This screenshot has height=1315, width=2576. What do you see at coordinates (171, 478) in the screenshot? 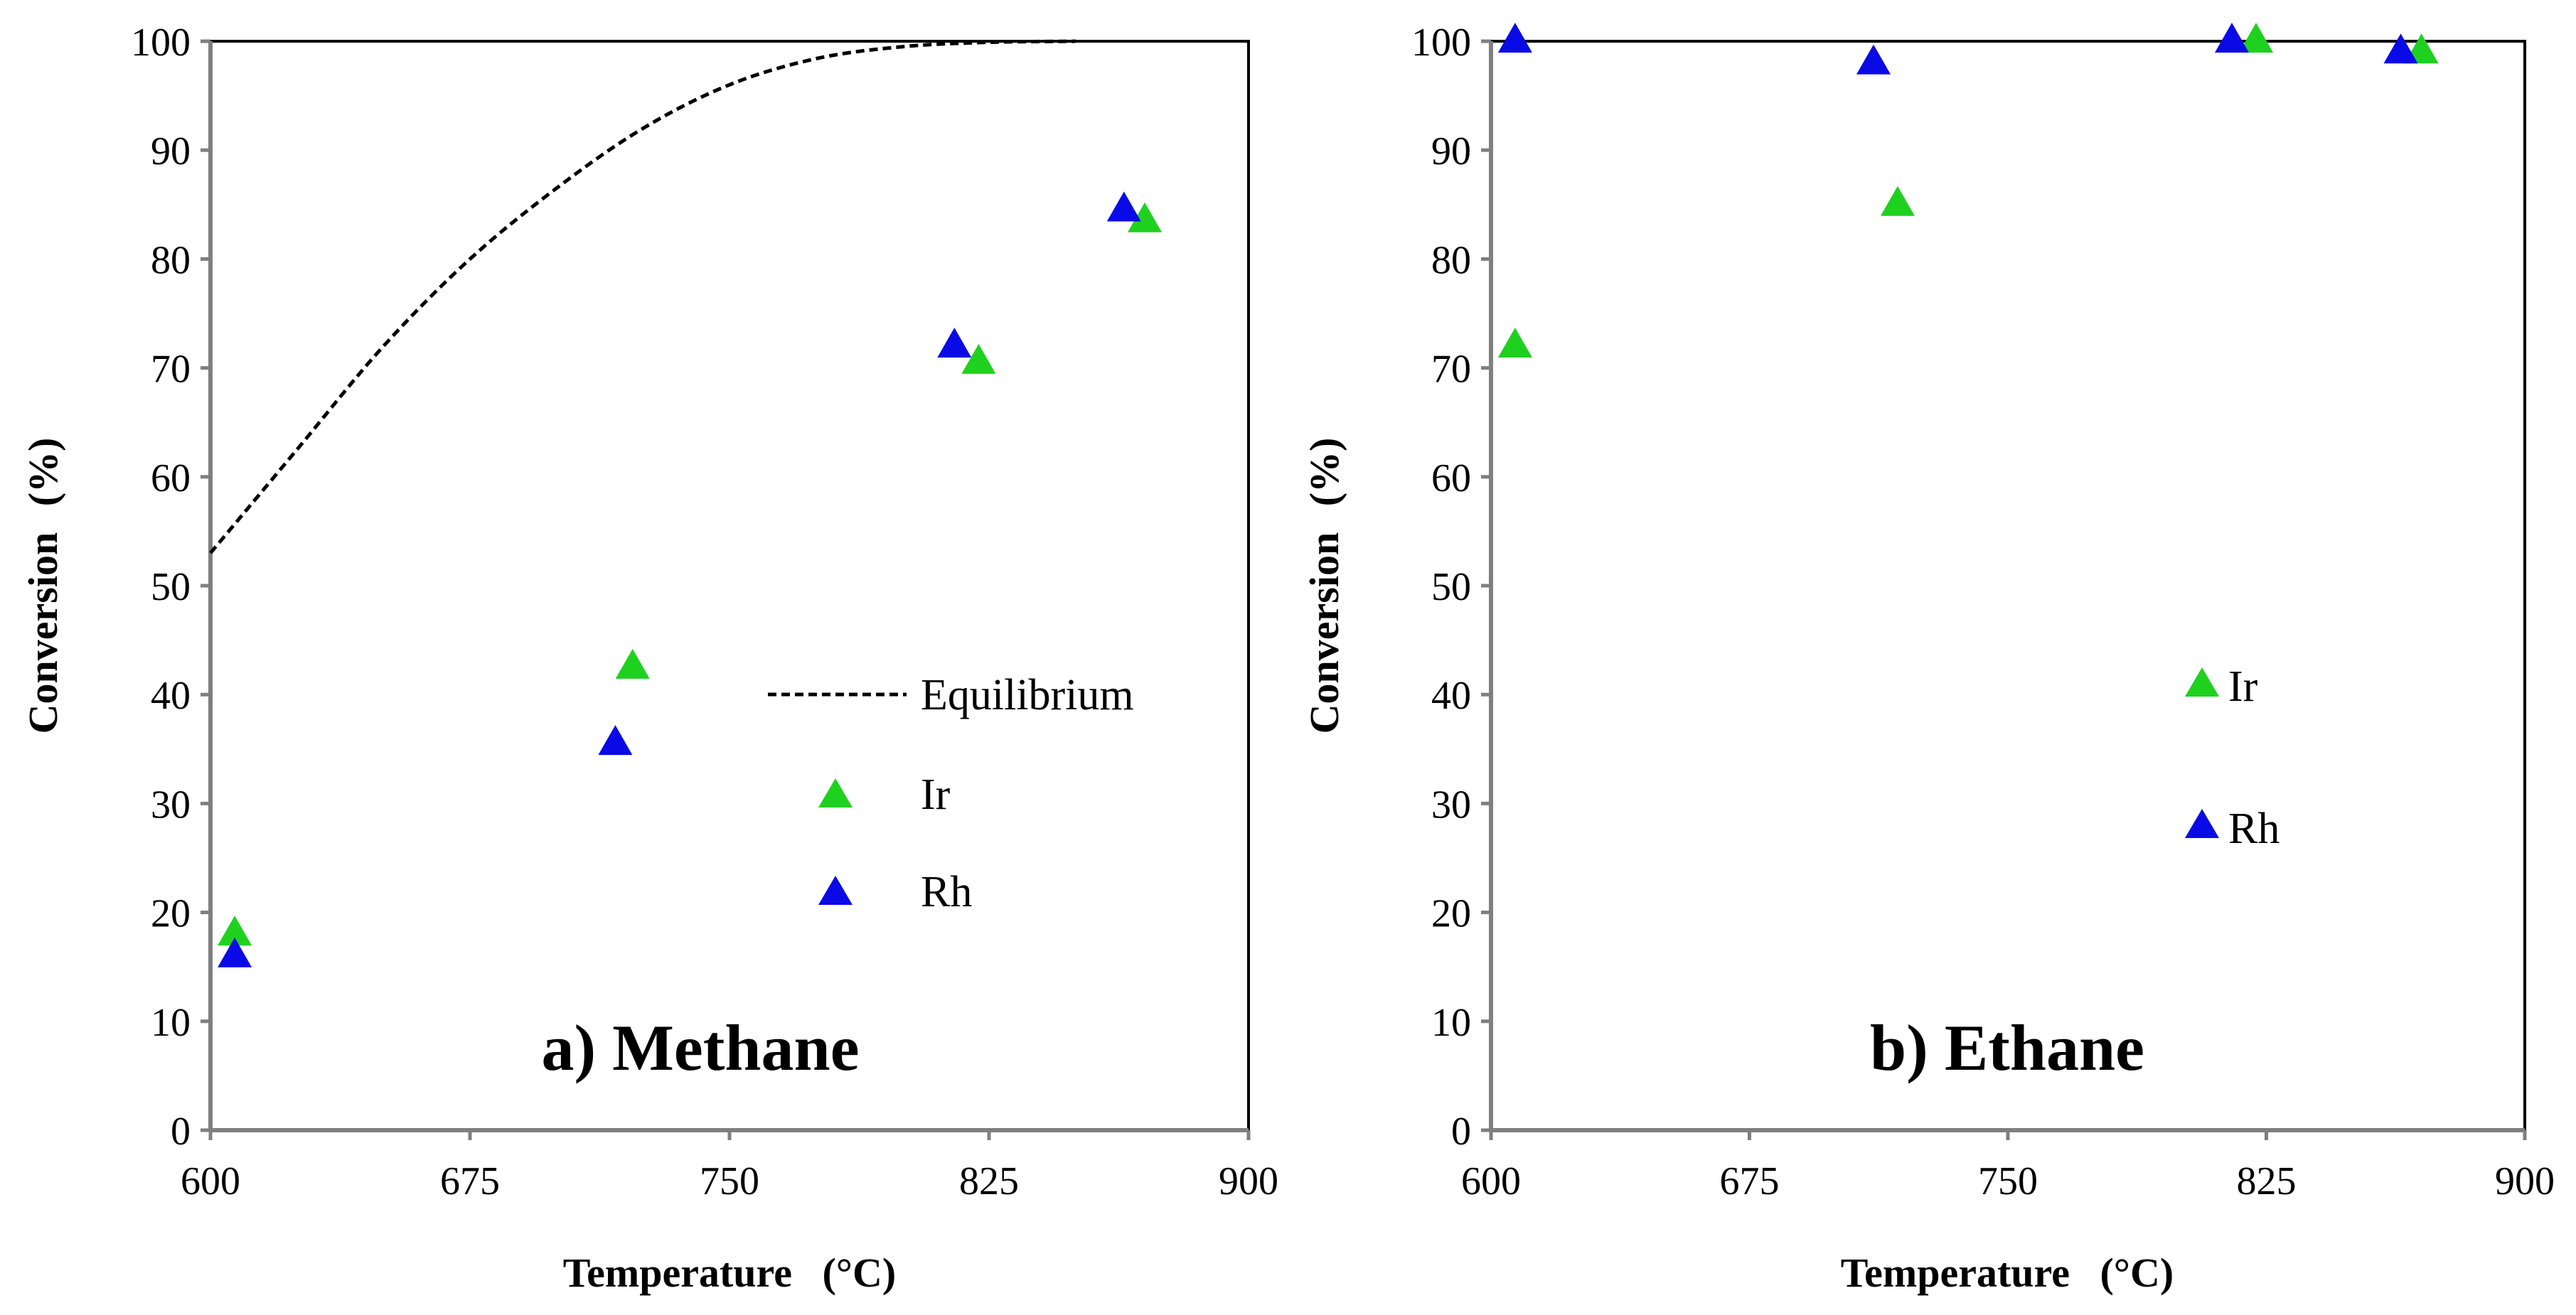
I see `panel-a-ytick-label-6: 60` at bounding box center [171, 478].